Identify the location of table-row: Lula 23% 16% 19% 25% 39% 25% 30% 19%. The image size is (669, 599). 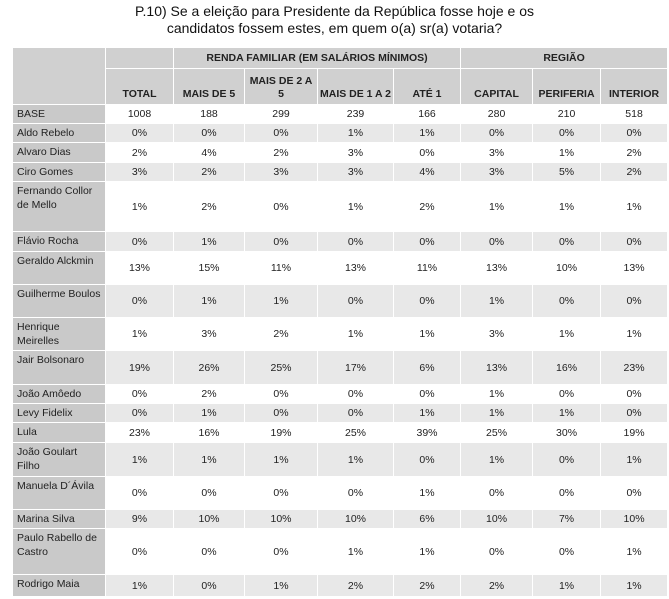
(340, 432).